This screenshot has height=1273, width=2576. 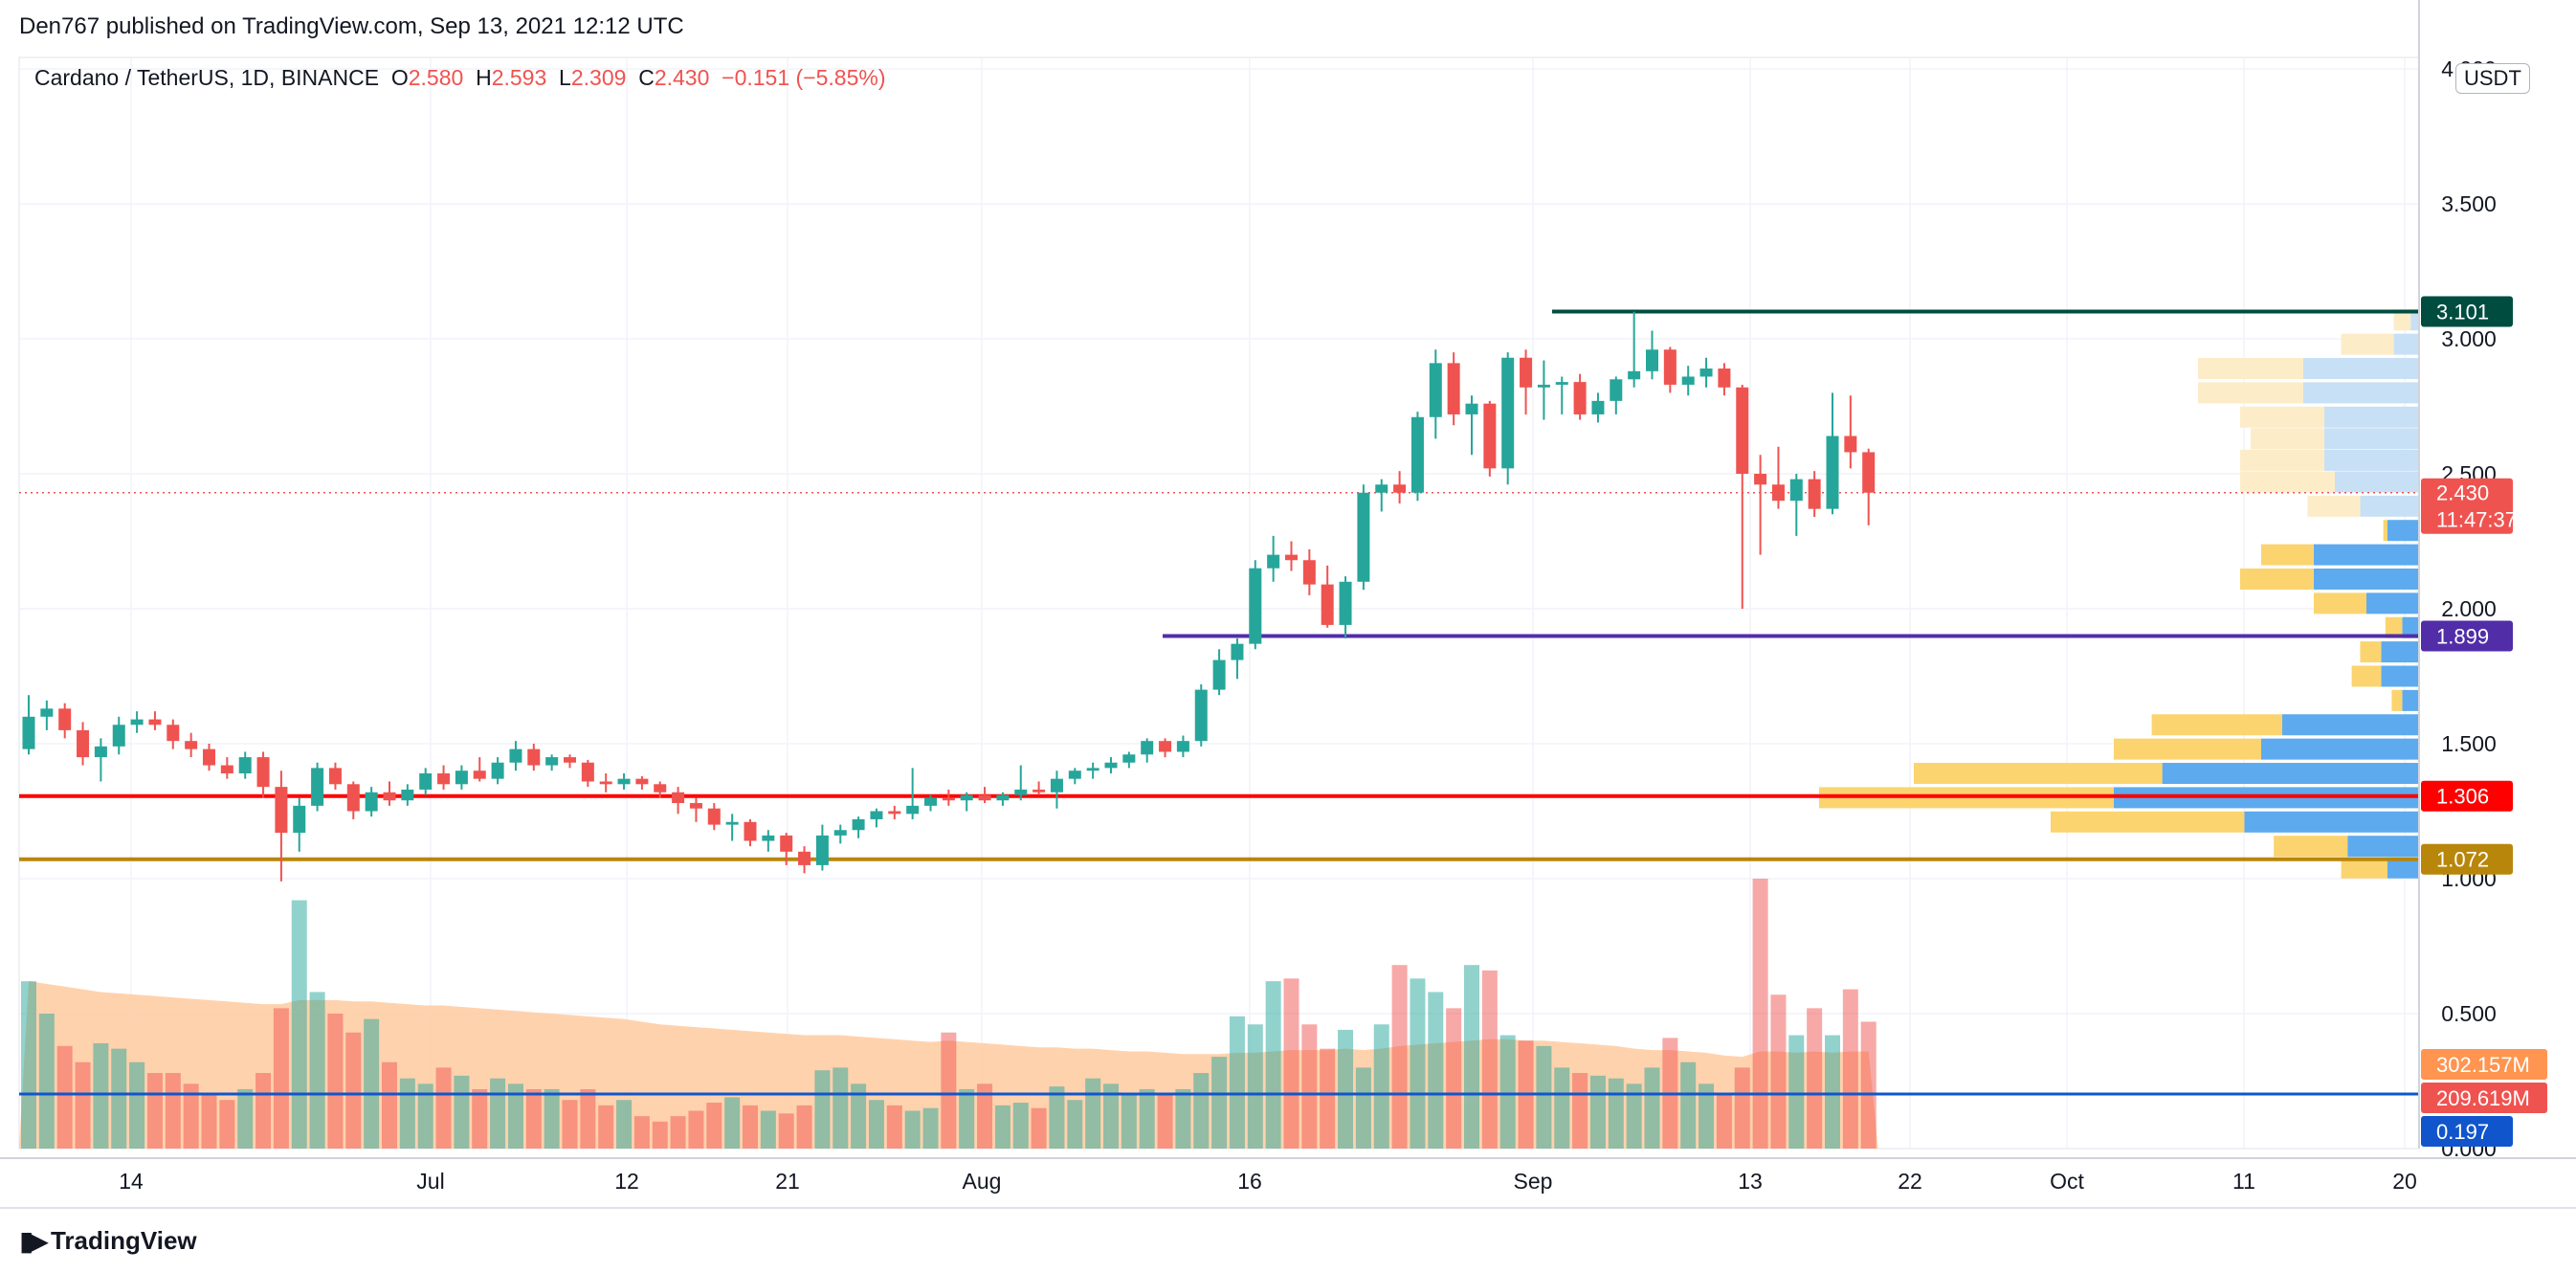 What do you see at coordinates (2492, 78) in the screenshot?
I see `currency-button: USDT` at bounding box center [2492, 78].